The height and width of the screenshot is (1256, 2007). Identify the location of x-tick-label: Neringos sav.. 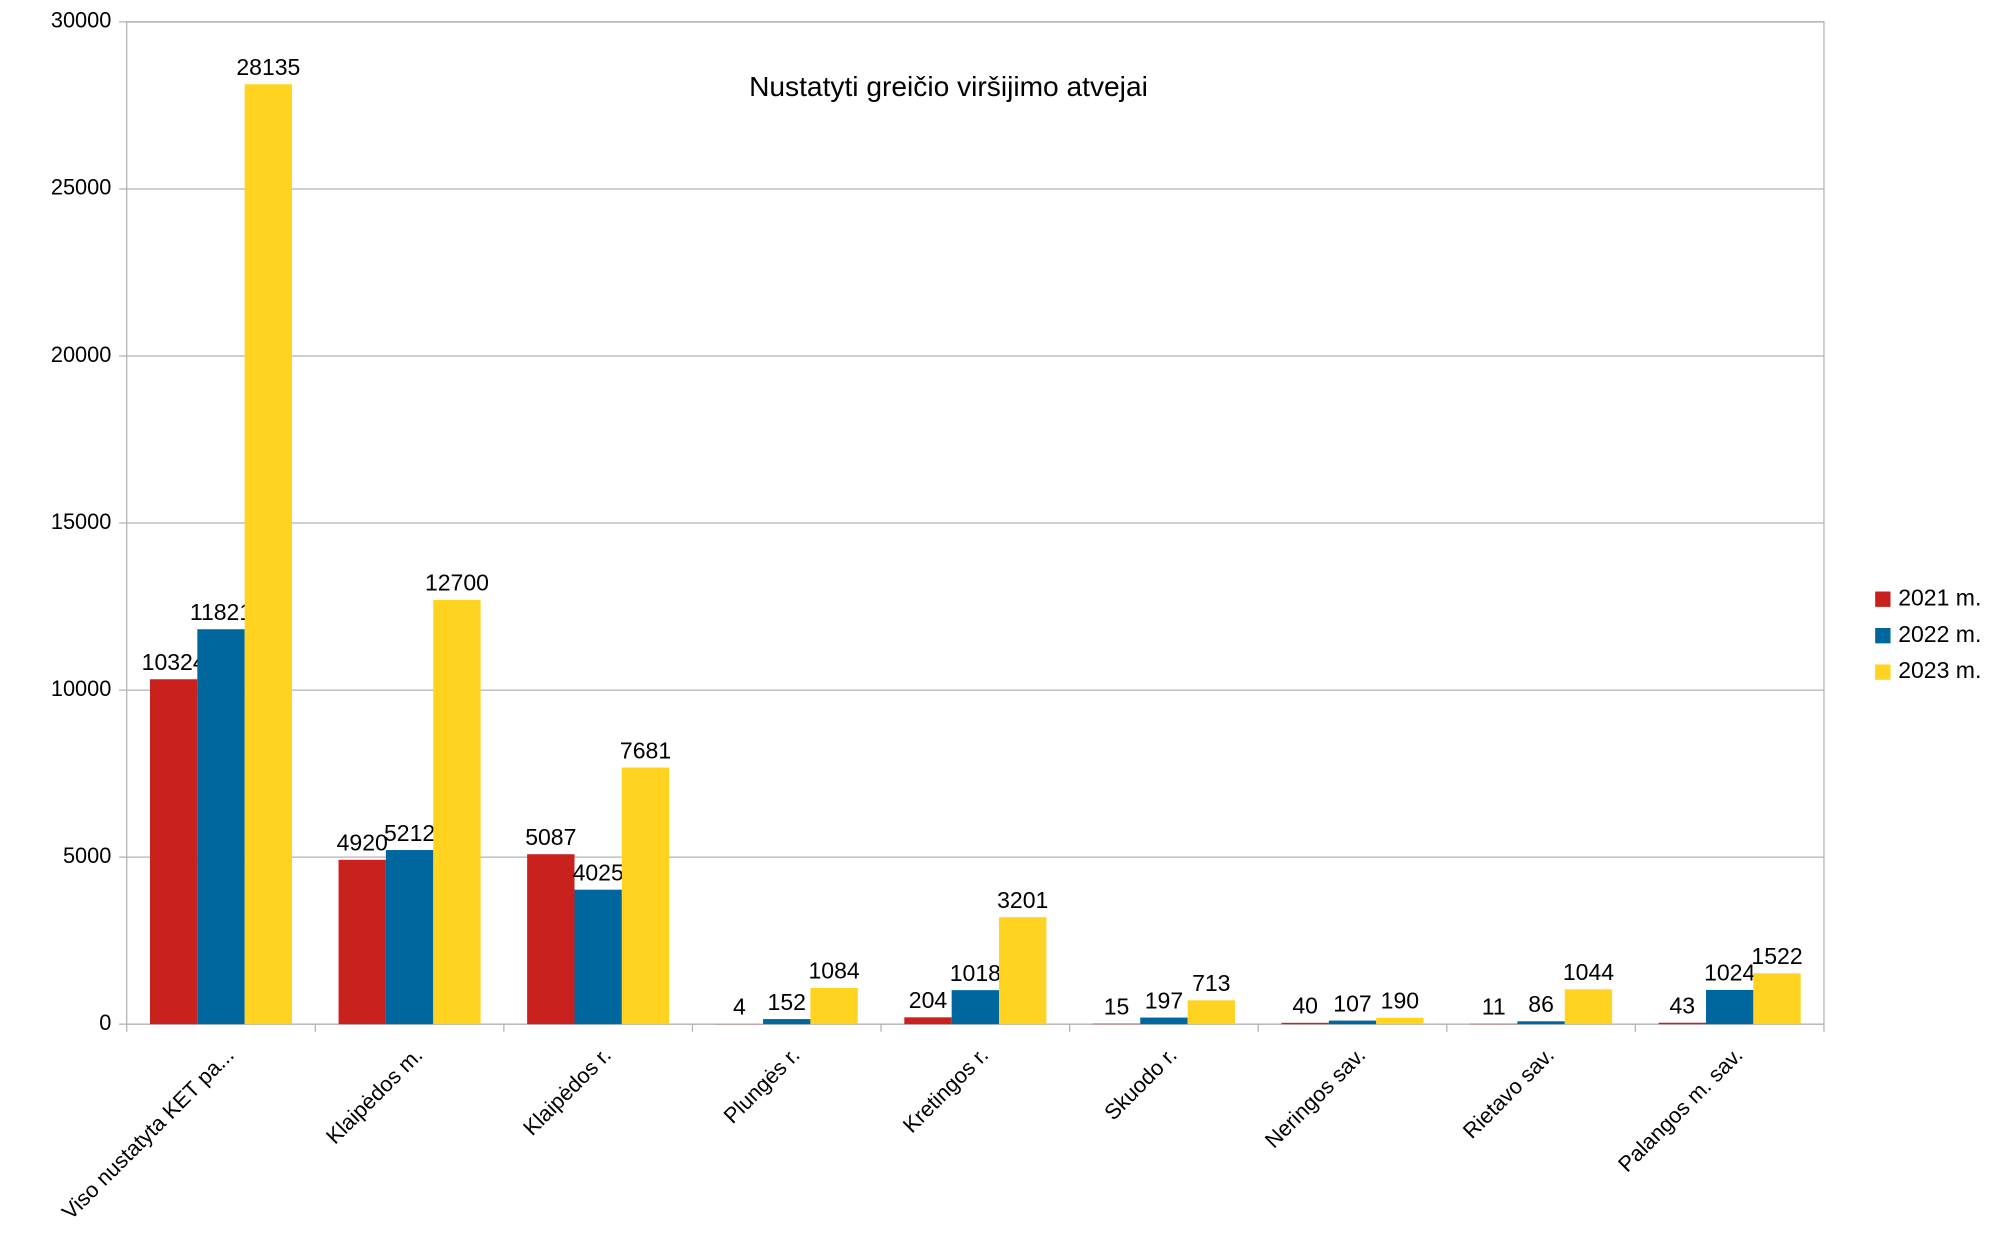
(1315, 1097).